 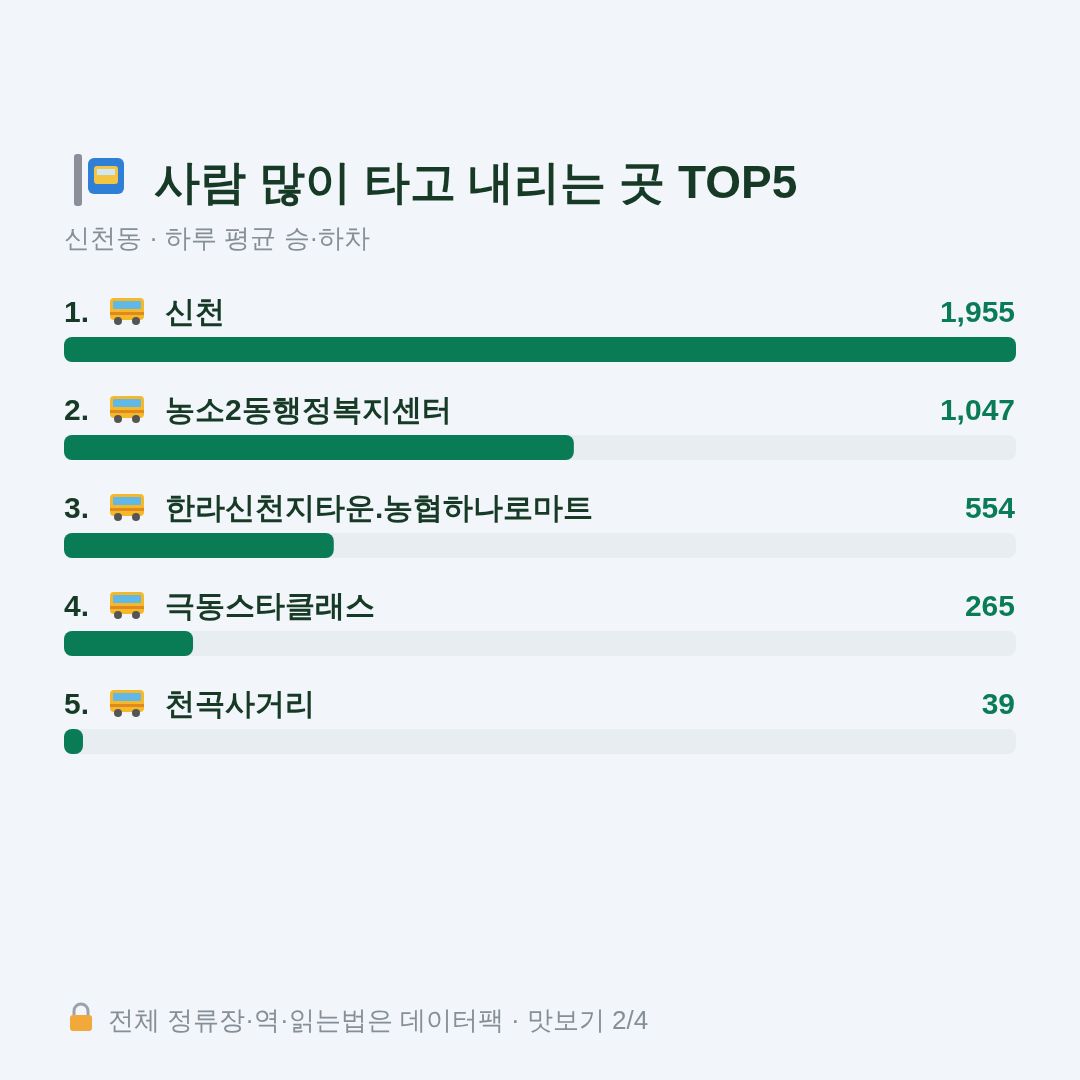 What do you see at coordinates (977, 311) in the screenshot?
I see `data-label: 1,955` at bounding box center [977, 311].